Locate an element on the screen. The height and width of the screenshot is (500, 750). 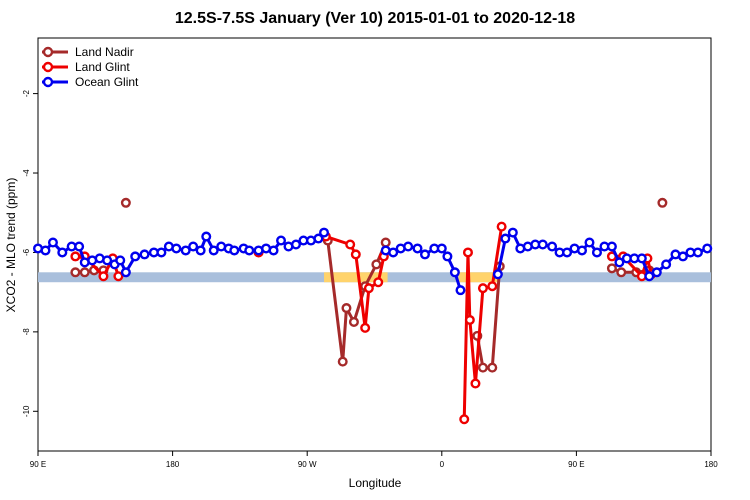
legend-label: Ocean Glint is located at coordinates (107, 82).